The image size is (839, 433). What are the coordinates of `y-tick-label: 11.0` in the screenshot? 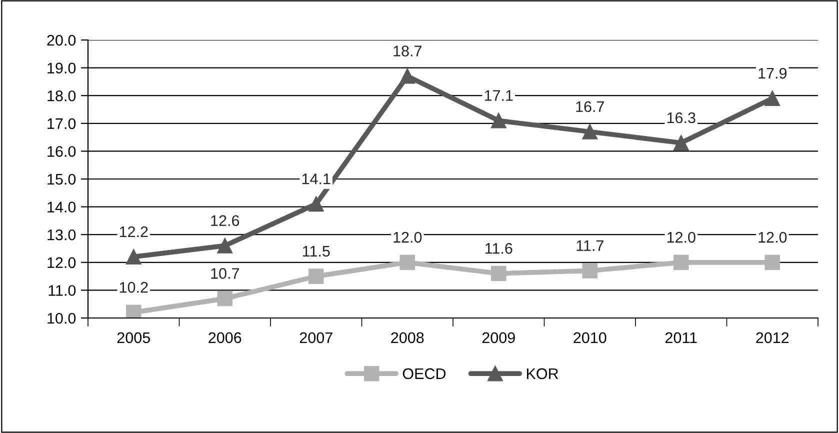 It's located at (62, 290).